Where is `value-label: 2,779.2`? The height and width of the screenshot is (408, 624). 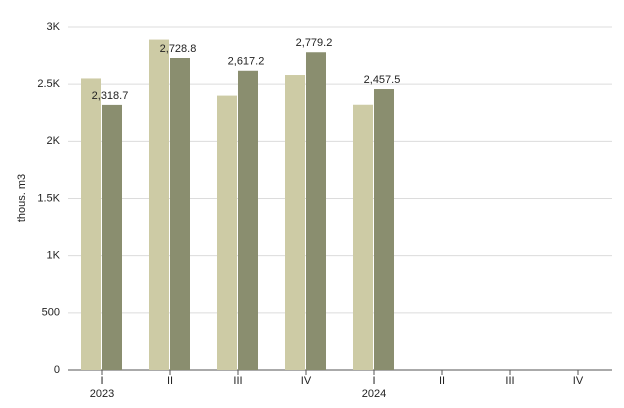
value-label: 2,779.2 is located at coordinates (314, 43).